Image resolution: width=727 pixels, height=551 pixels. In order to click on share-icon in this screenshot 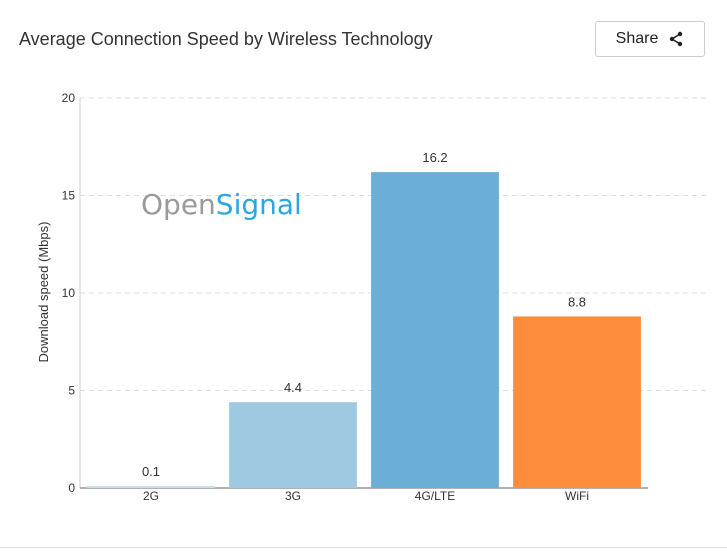, I will do `click(676, 39)`.